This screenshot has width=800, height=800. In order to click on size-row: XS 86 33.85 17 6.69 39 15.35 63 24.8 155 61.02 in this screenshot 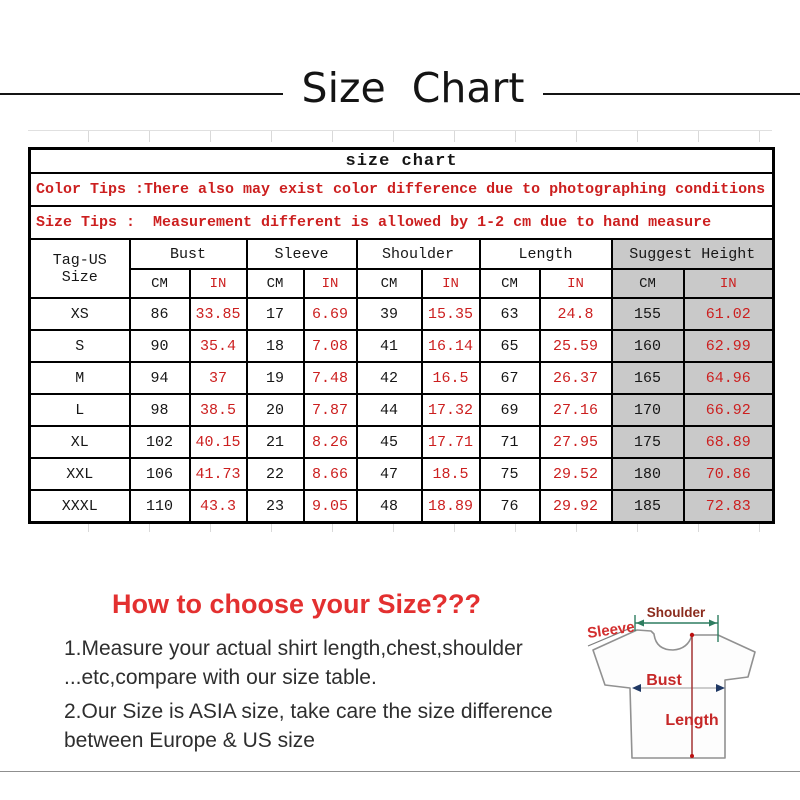, I will do `click(401, 314)`.